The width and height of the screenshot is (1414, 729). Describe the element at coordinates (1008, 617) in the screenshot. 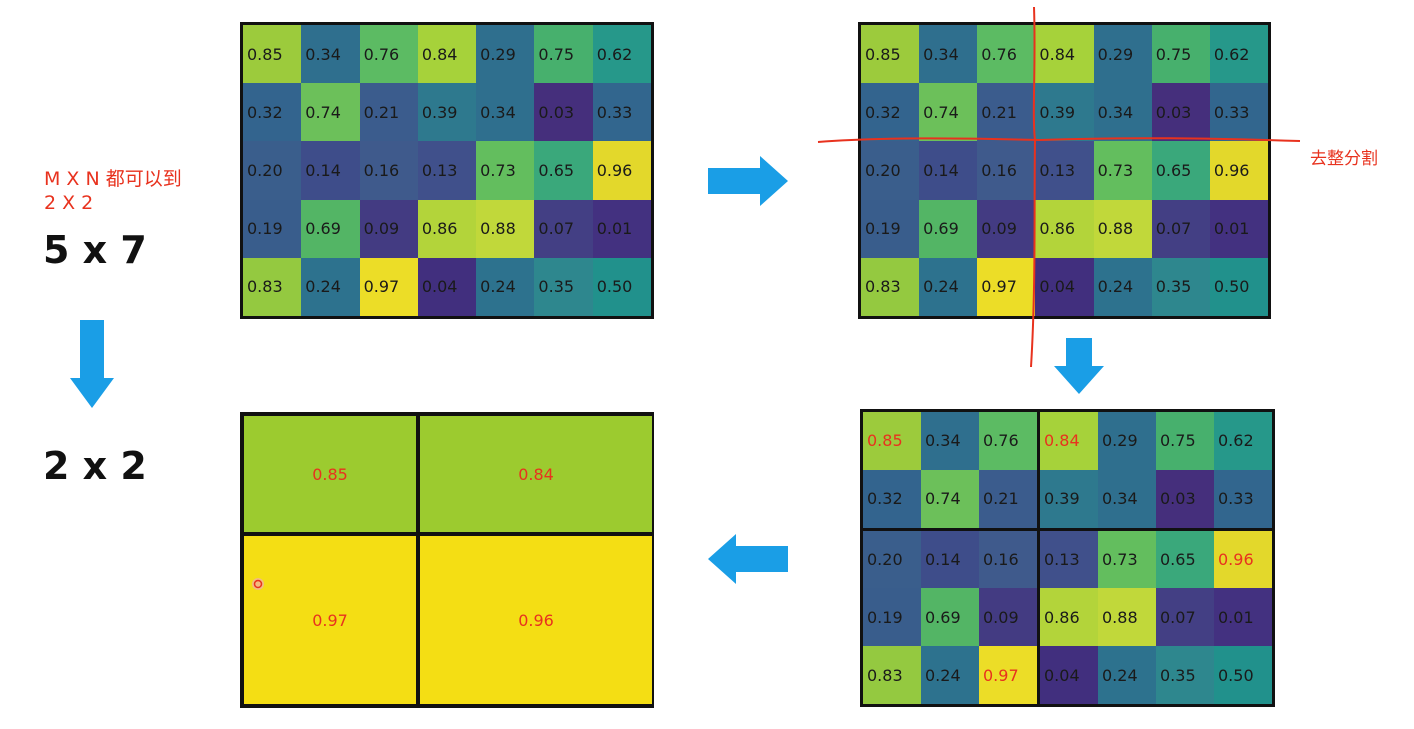

I see `pooled-region-cell: 0.09` at that location.